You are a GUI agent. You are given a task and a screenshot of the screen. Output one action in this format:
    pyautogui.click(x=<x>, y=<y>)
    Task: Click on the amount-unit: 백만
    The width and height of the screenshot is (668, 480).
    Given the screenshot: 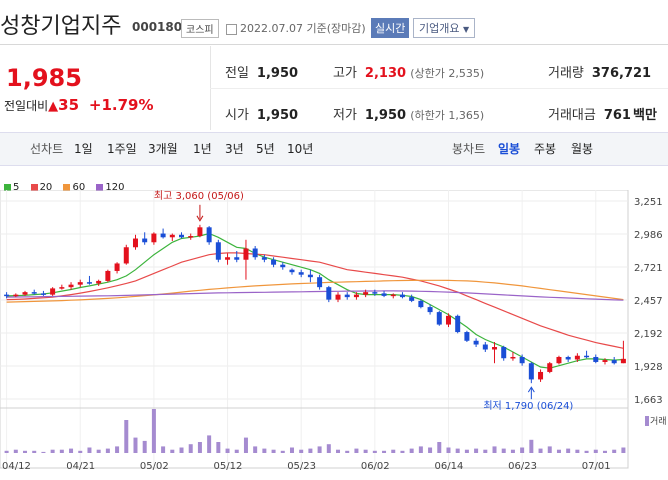 What is the action you would take?
    pyautogui.click(x=644, y=115)
    